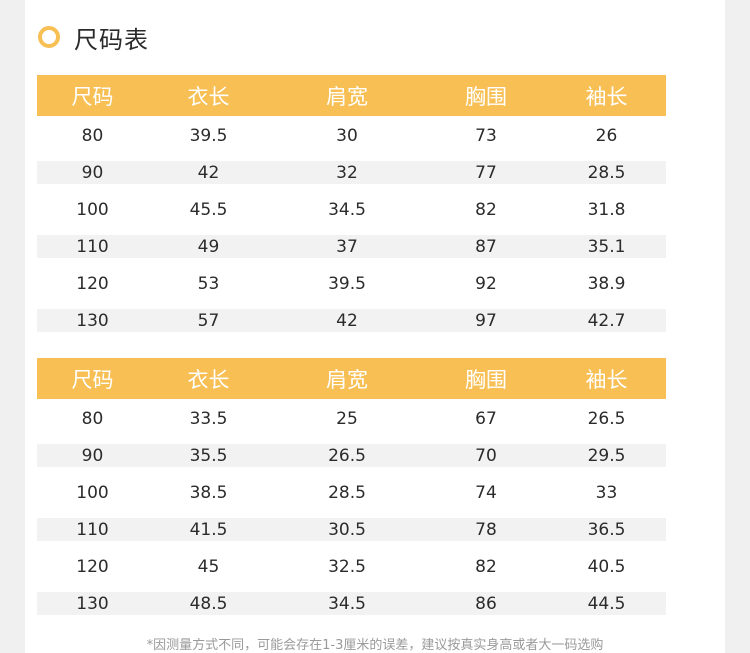 This screenshot has height=653, width=750. Describe the element at coordinates (208, 246) in the screenshot. I see `table-cell: 49` at that location.